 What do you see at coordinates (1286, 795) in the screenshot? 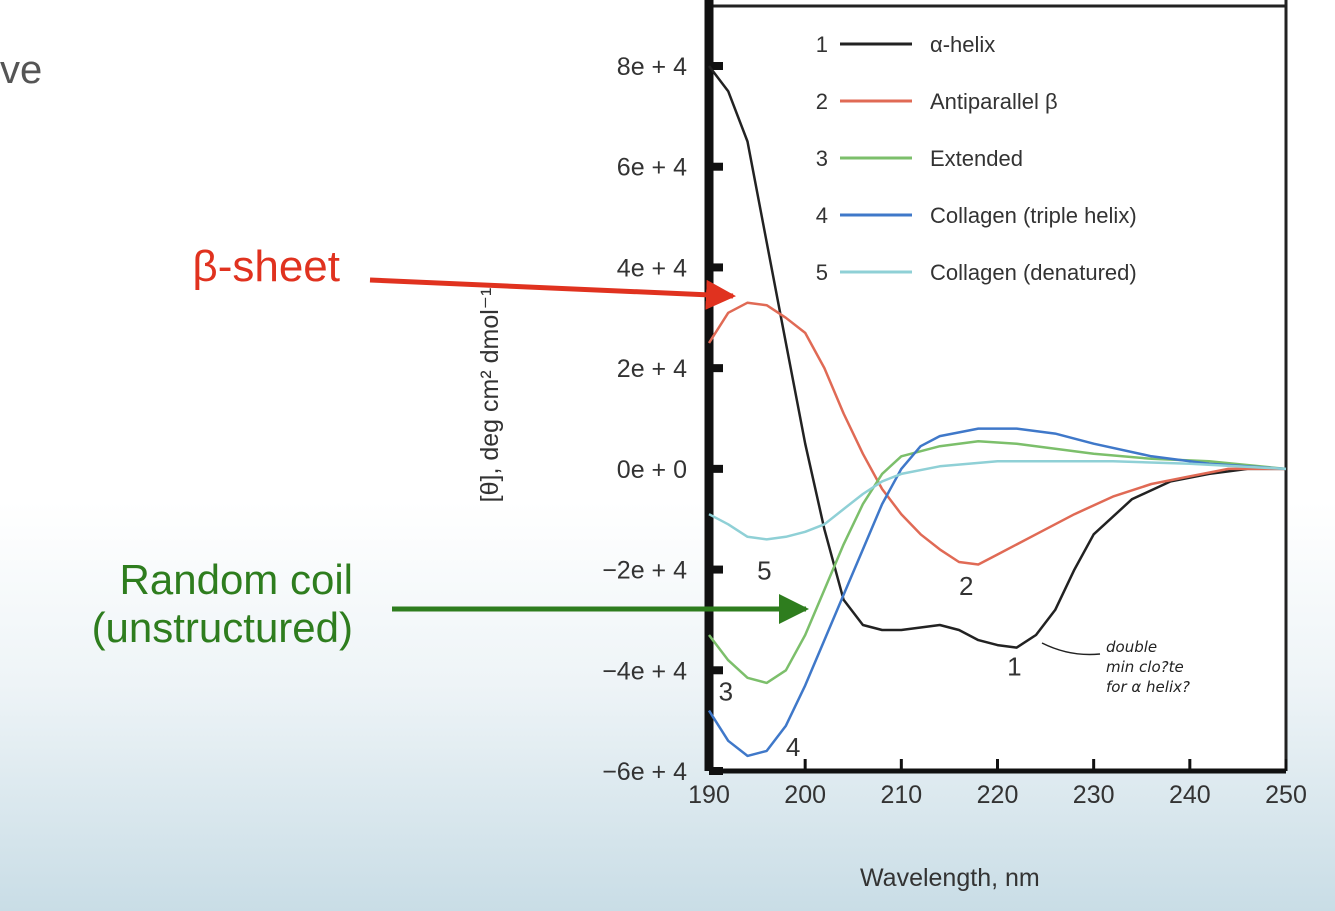
I see `x-tick-label: 250` at bounding box center [1286, 795].